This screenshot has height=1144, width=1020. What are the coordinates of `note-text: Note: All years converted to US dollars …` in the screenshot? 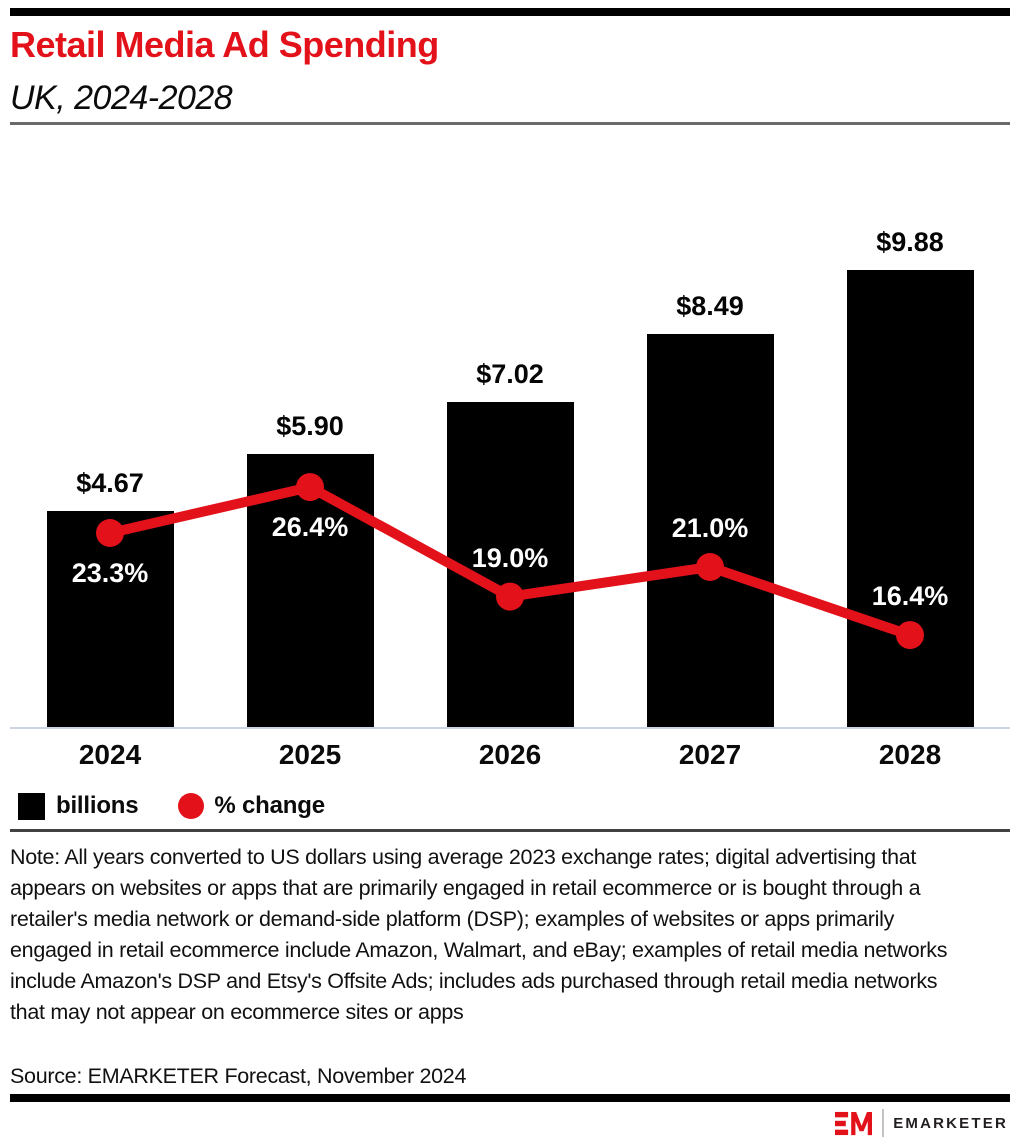 It's located at (479, 934).